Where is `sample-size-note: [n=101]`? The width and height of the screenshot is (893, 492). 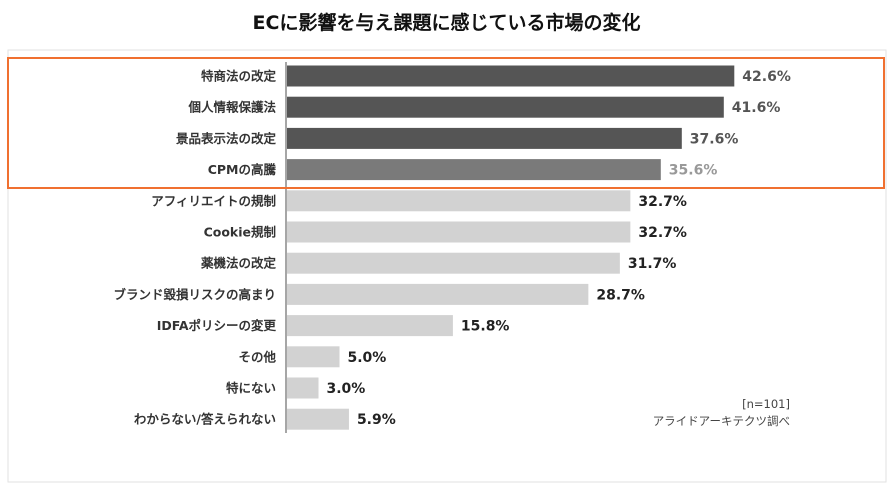
sample-size-note: [n=101] is located at coordinates (766, 404).